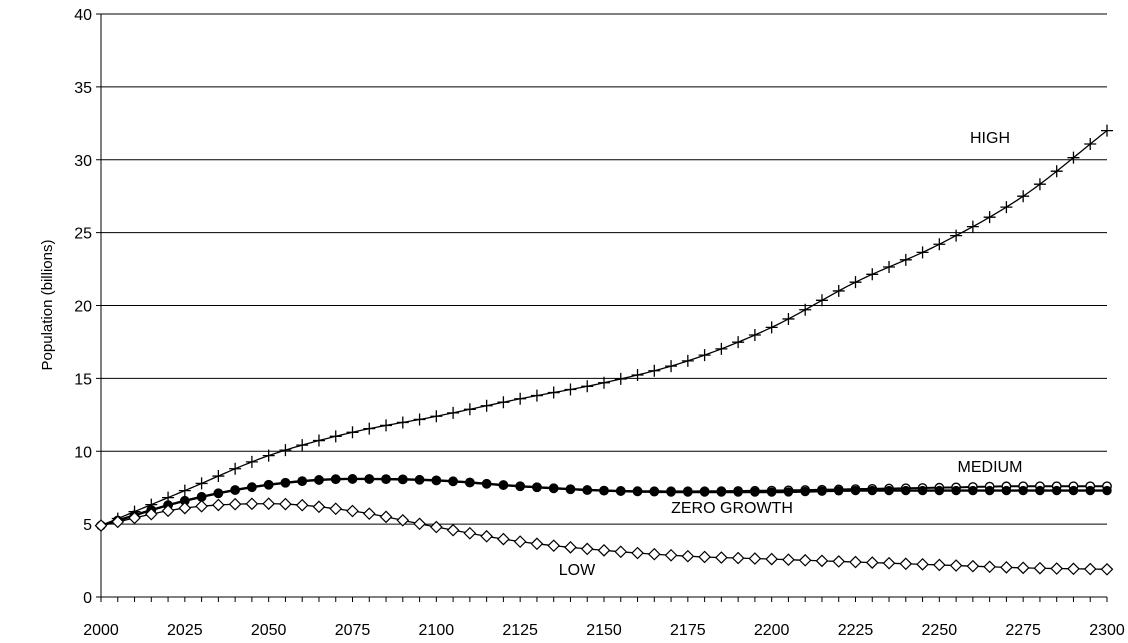  I want to click on x-tick-label: 2200, so click(772, 630).